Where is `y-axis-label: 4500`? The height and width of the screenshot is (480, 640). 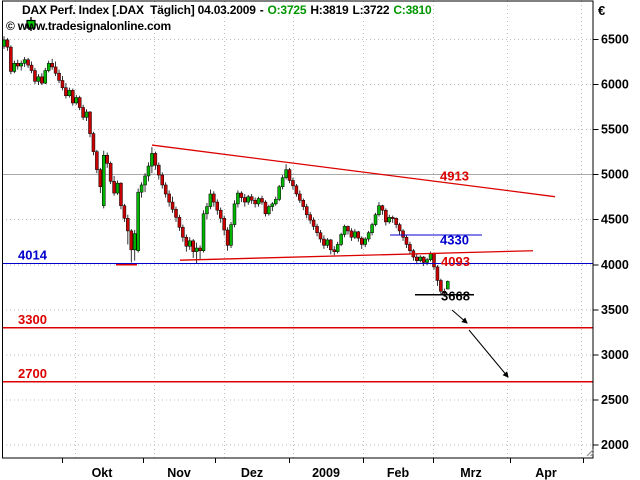
y-axis-label: 4500 is located at coordinates (615, 220).